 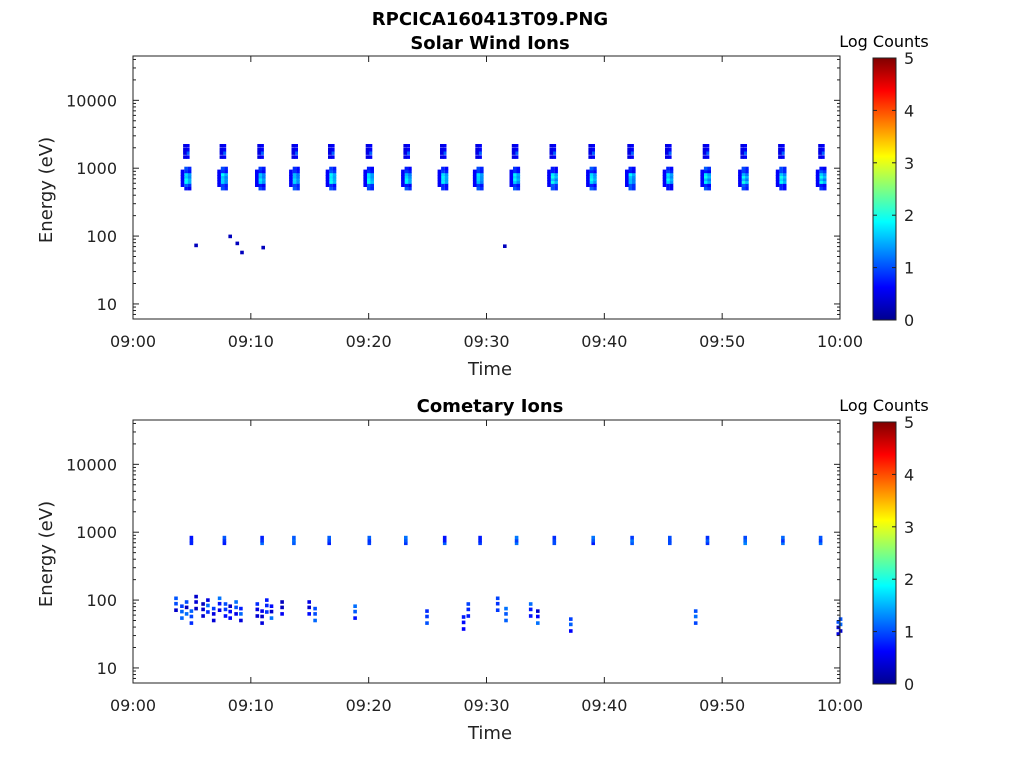 I want to click on x-tick-label: 10:00, so click(x=840, y=705).